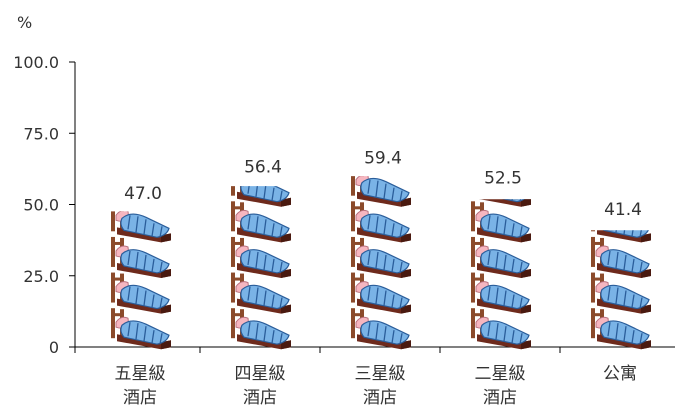 Image resolution: width=677 pixels, height=412 pixels. What do you see at coordinates (140, 374) in the screenshot?
I see `category-label: 五星級` at bounding box center [140, 374].